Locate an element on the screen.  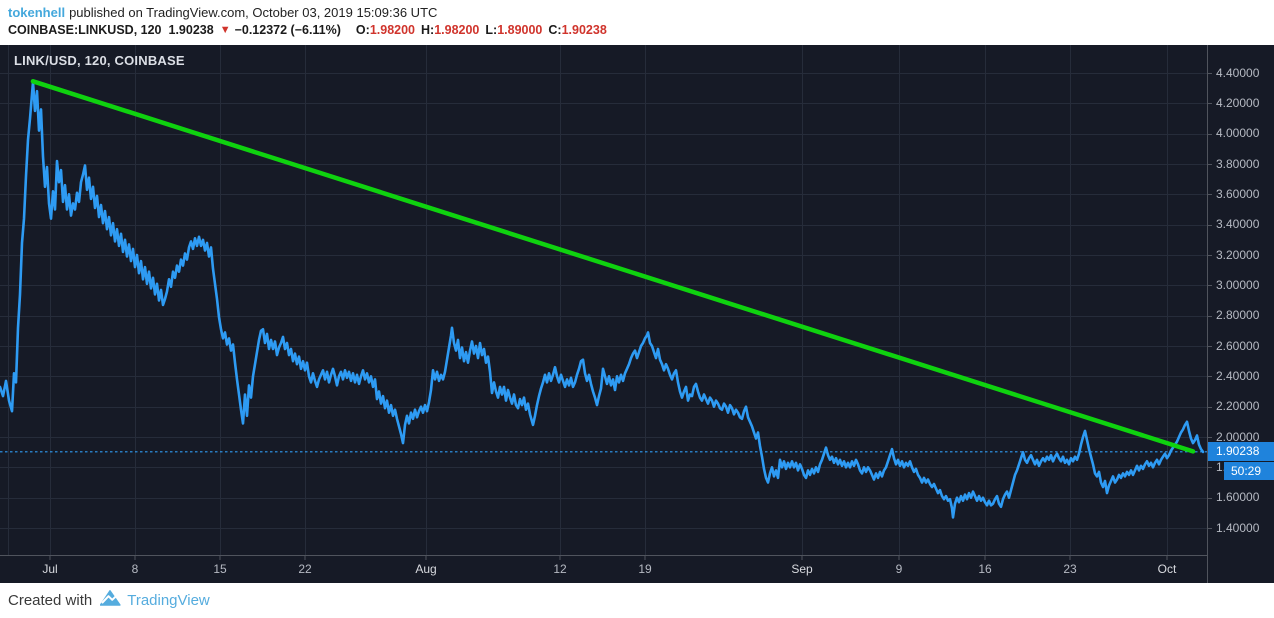
price-tick-label: 3.80000 is located at coordinates (1238, 164).